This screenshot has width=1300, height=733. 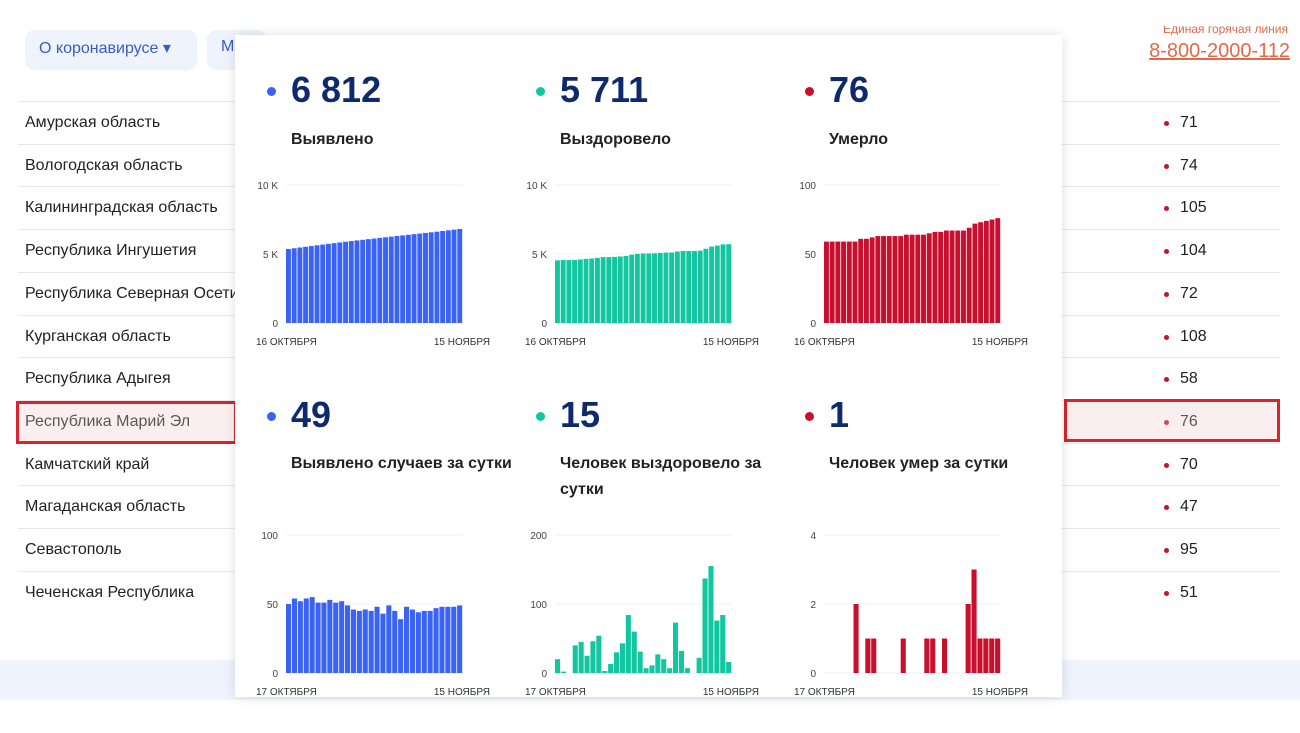 What do you see at coordinates (111, 50) in the screenshot?
I see `nav-about-covid: О коронавирусе ▾` at bounding box center [111, 50].